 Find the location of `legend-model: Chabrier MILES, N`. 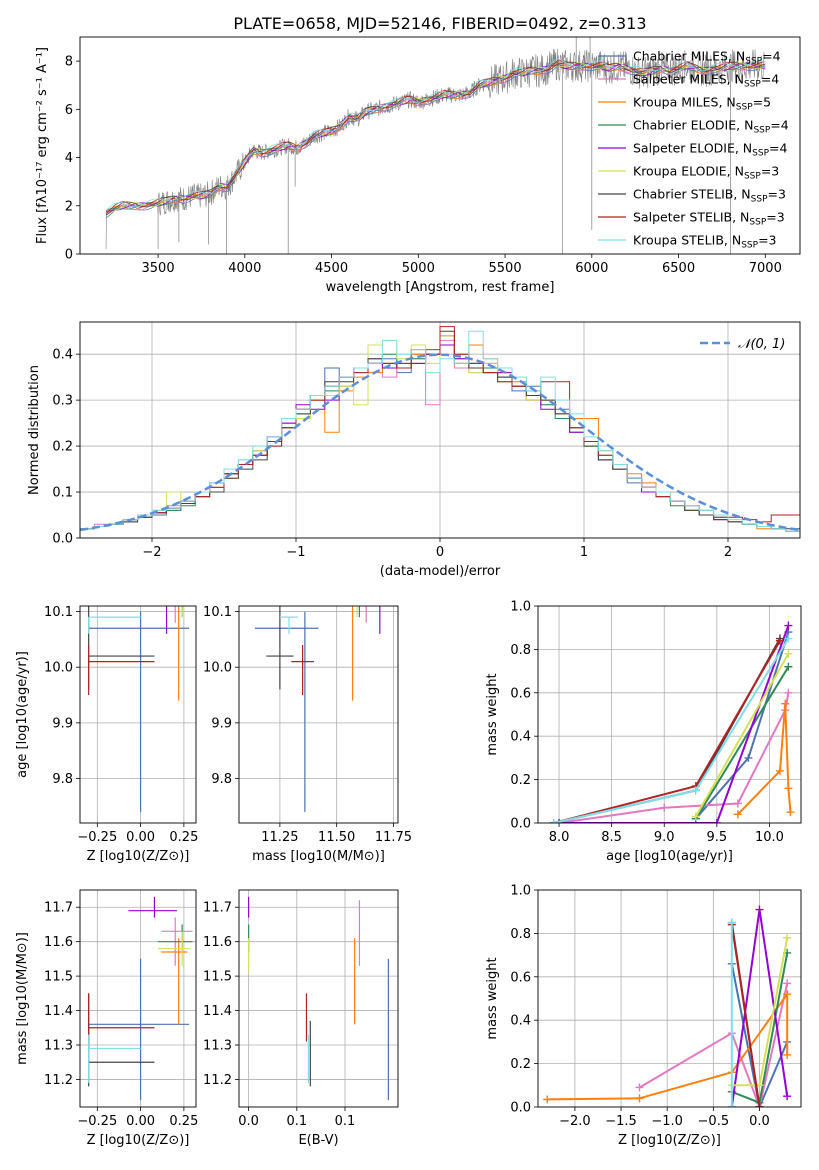

legend-model: Chabrier MILES, N is located at coordinates (689, 56).